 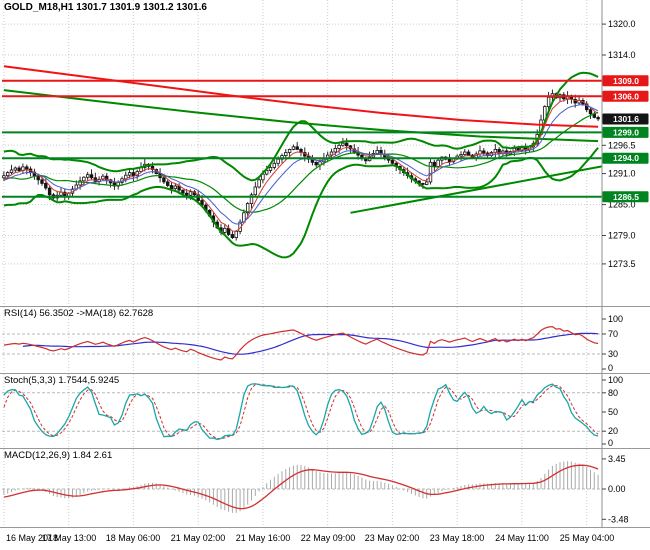 I want to click on macd-tick-label: 3.45, so click(x=617, y=459).